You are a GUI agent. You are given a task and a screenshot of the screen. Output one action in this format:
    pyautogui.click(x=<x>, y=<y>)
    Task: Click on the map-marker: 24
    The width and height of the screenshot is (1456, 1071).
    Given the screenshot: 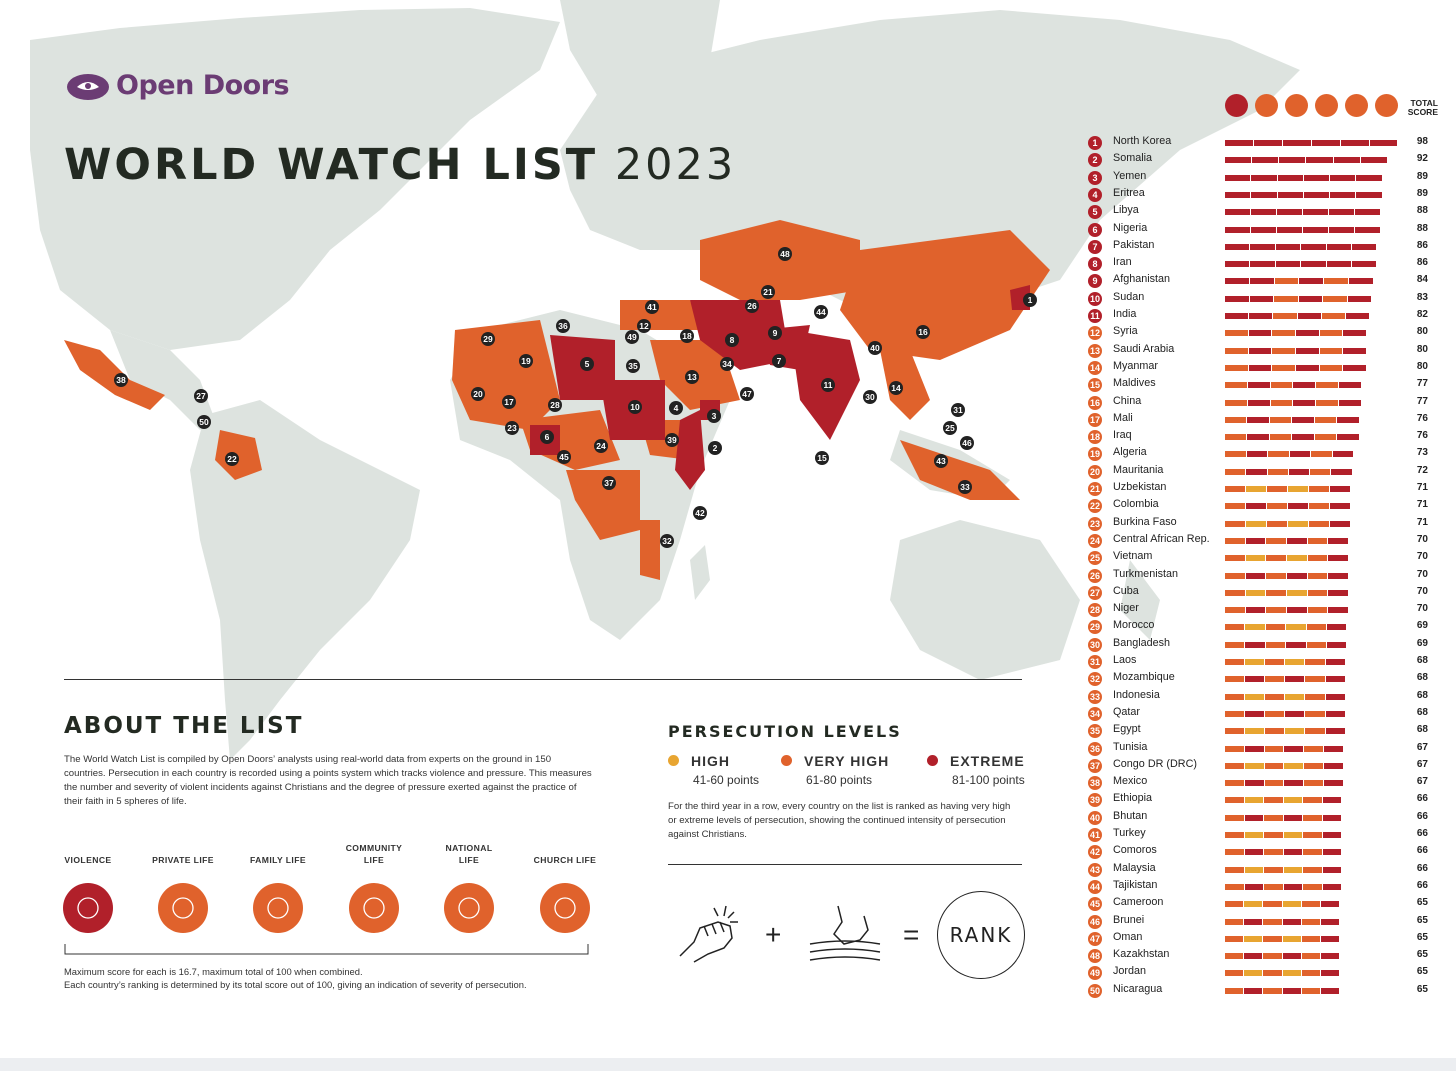 What is the action you would take?
    pyautogui.click(x=601, y=446)
    